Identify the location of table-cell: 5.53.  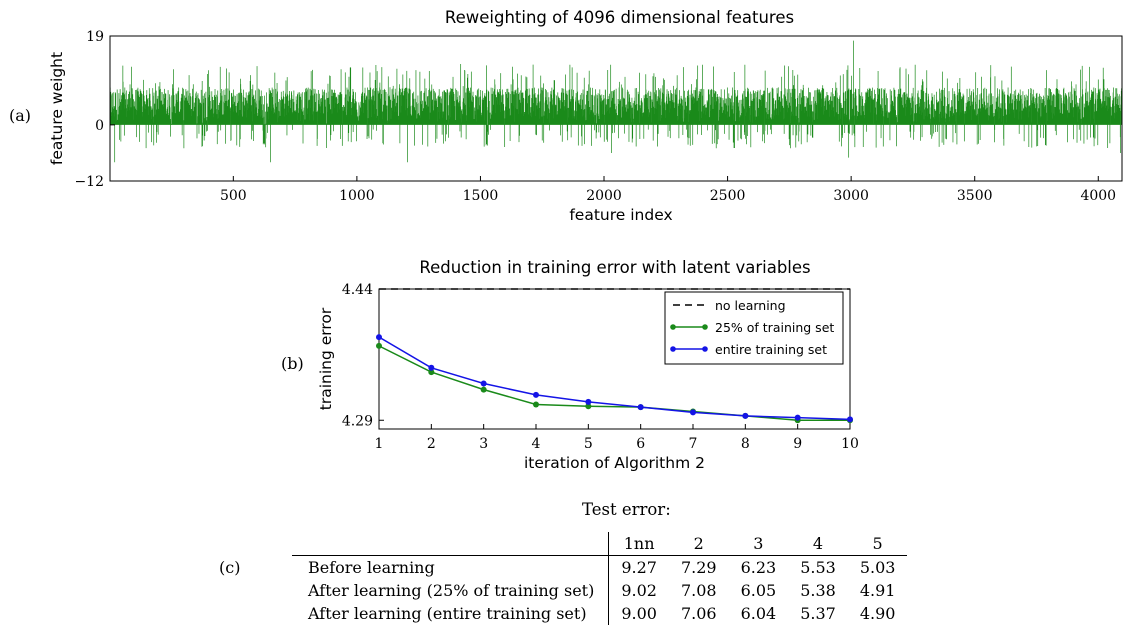
(818, 567).